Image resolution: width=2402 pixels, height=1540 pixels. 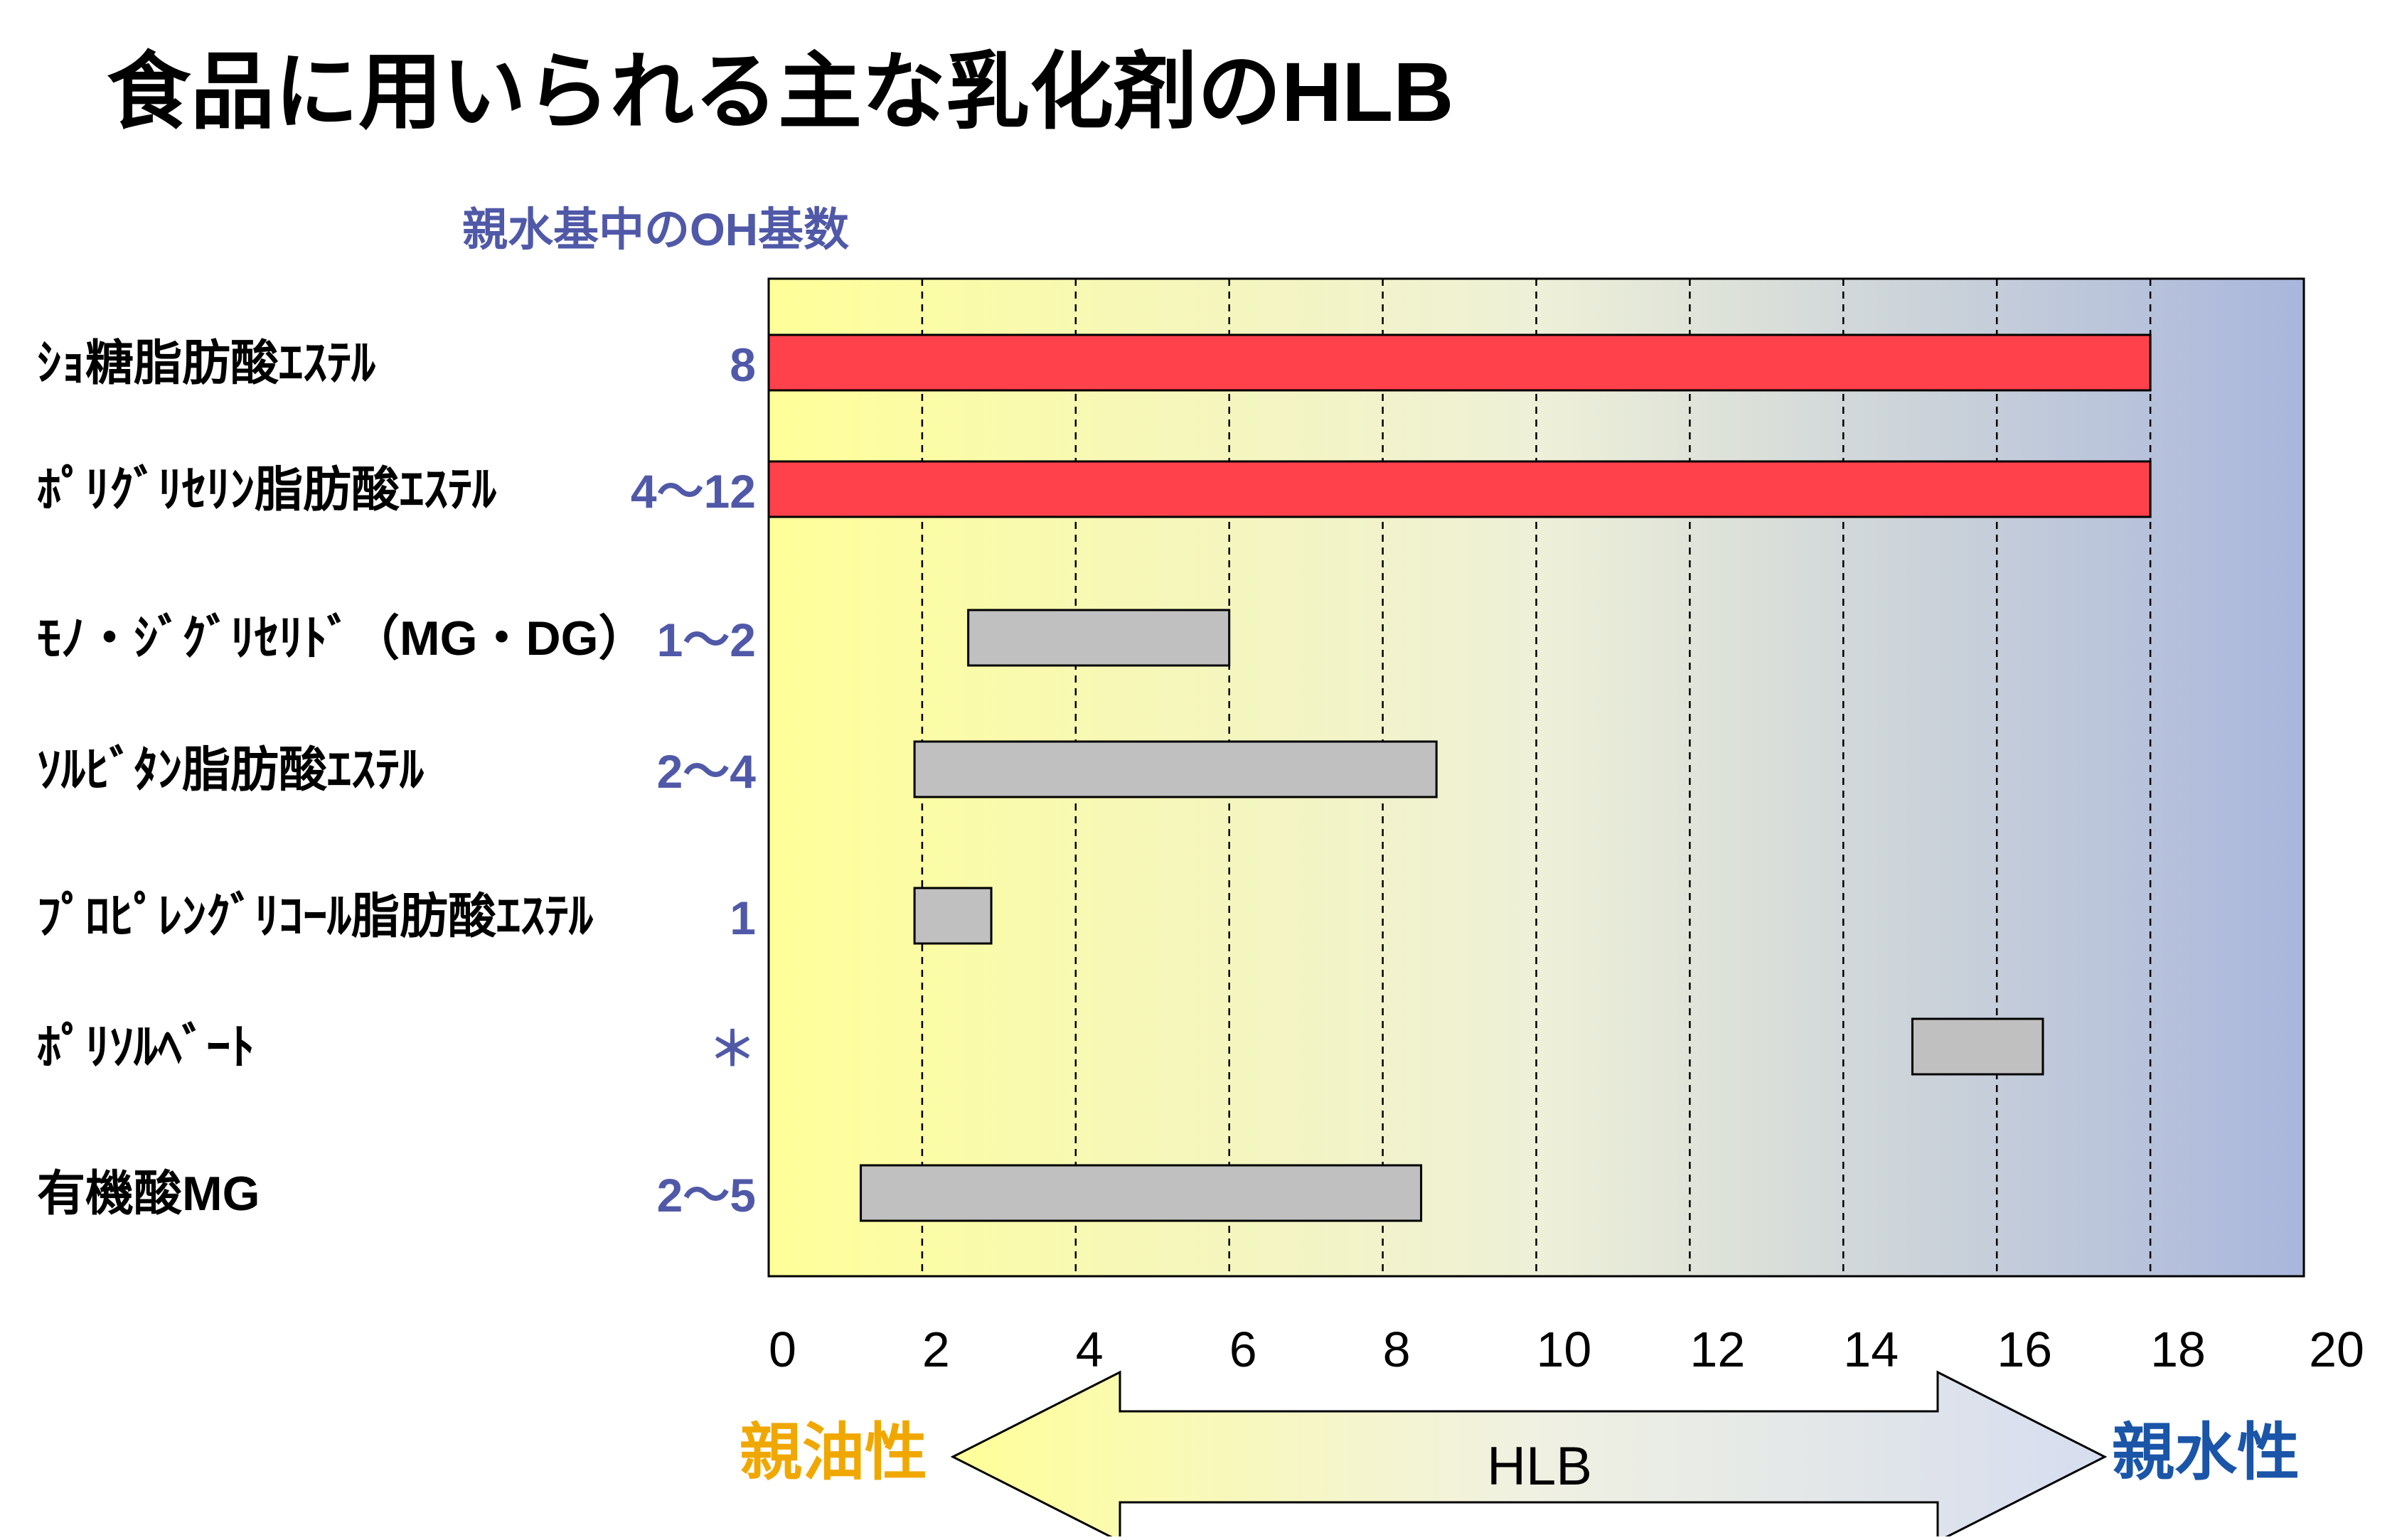 I want to click on x-tick-labels: 0 2 4 6 8 10 12 14 16 18 20, so click(x=1566, y=1349).